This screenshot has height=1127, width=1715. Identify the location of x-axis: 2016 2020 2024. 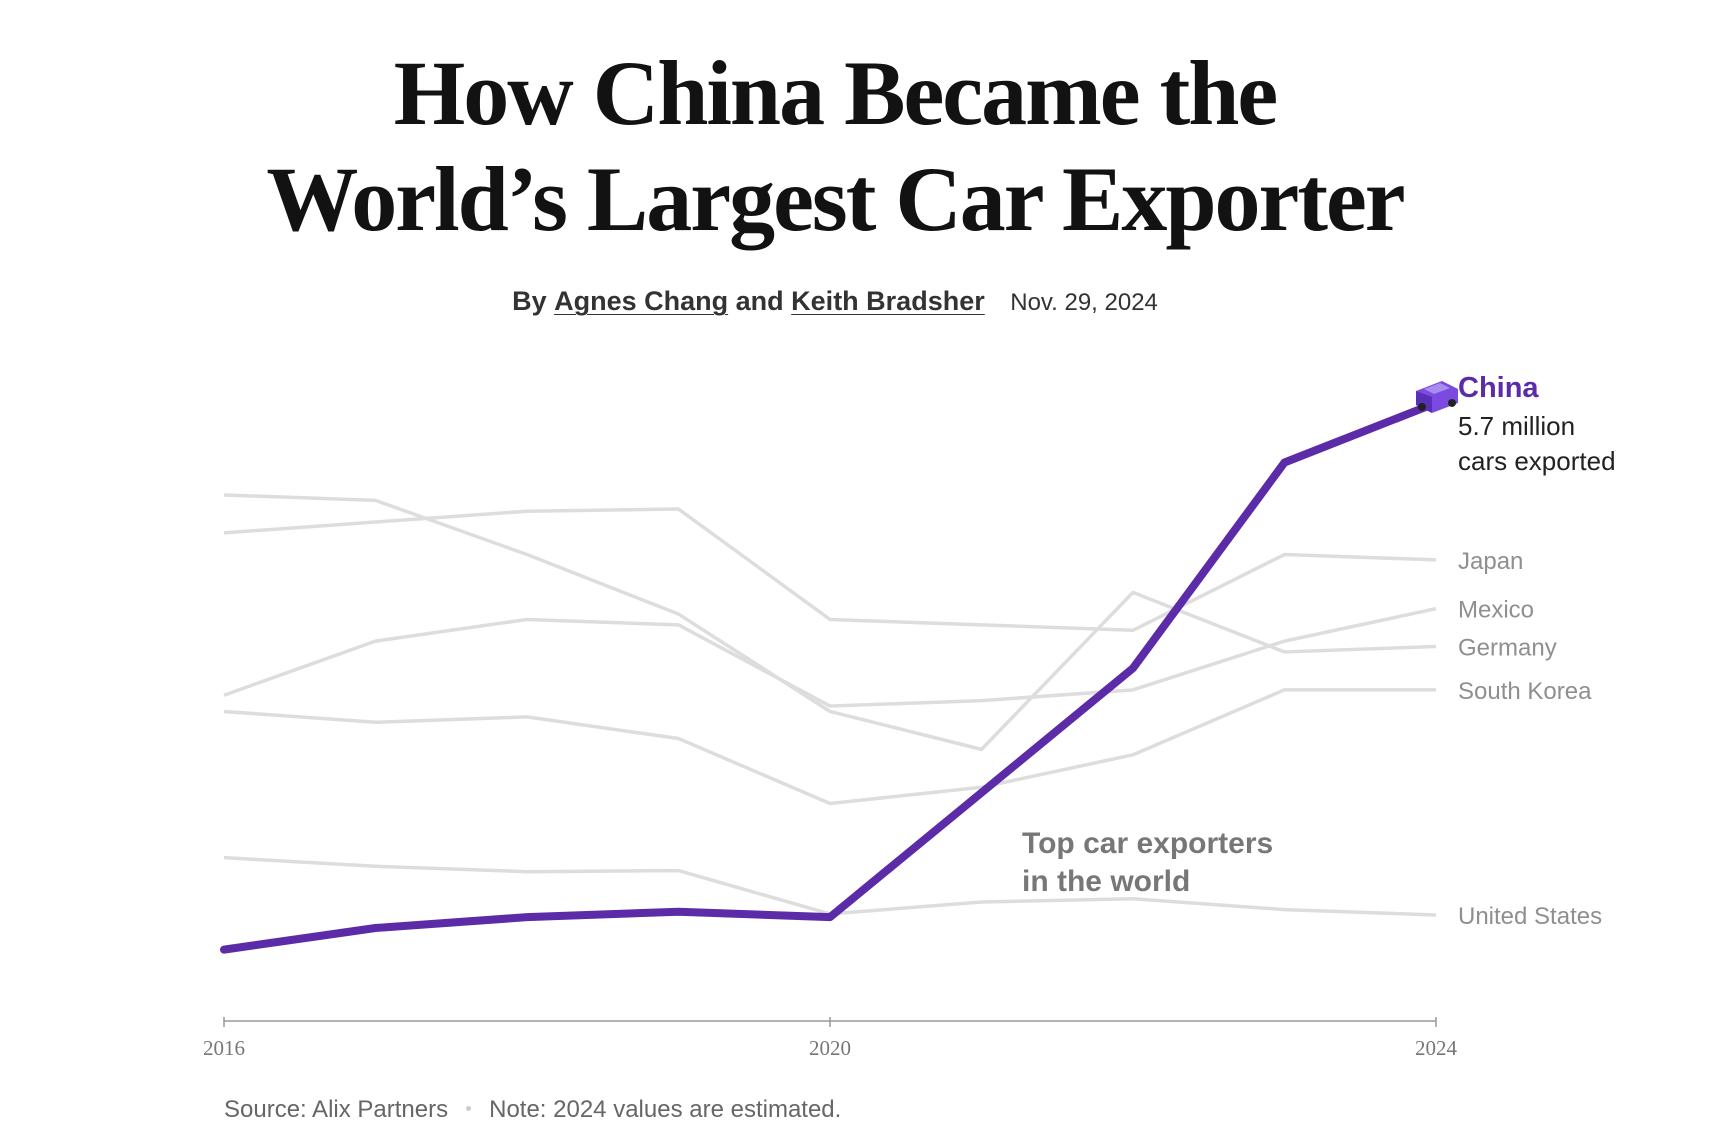
(830, 1038).